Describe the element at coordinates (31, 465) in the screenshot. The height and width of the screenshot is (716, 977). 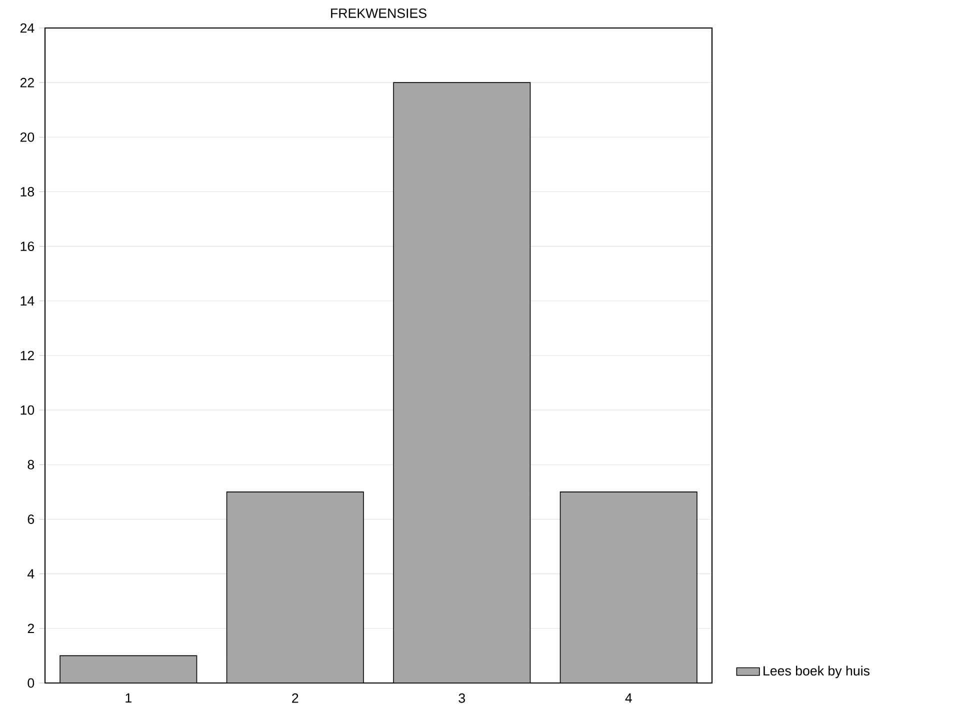
I see `y-tick-label: 8` at that location.